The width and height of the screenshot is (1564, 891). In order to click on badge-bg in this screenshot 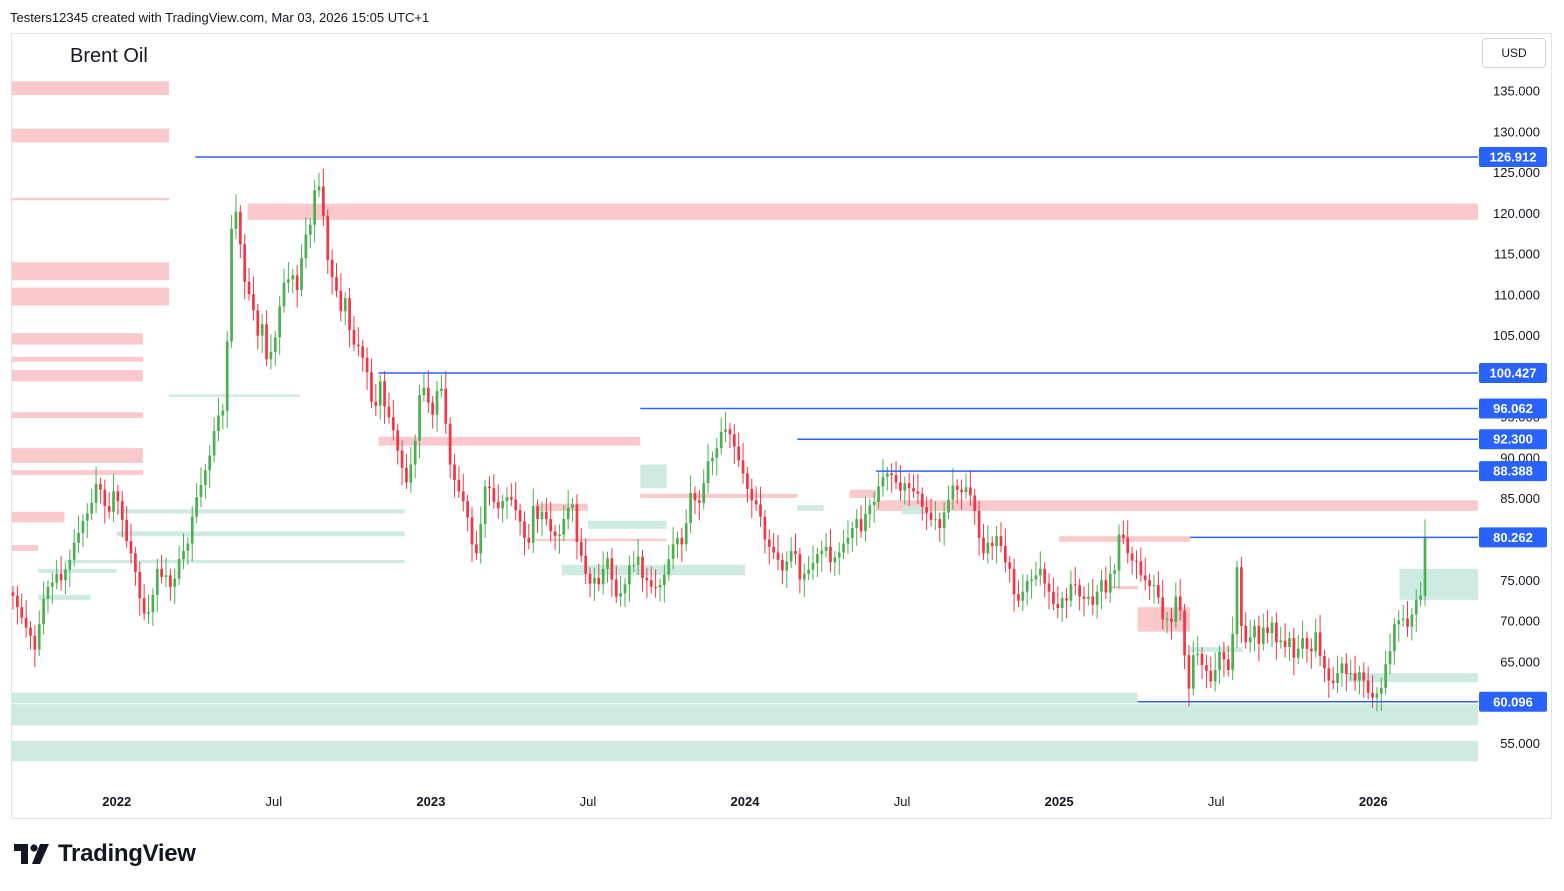, I will do `click(1513, 157)`.